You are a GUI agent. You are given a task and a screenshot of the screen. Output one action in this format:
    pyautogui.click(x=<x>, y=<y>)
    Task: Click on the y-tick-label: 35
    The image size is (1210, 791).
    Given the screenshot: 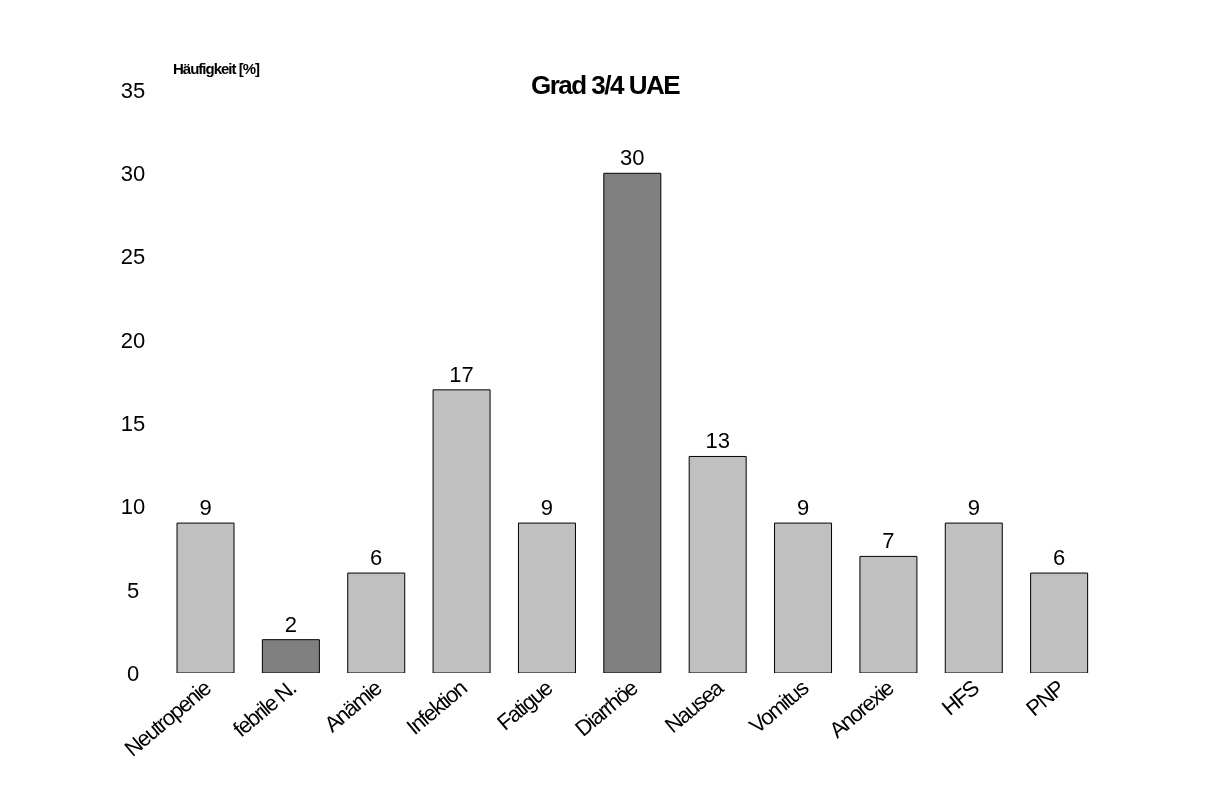 What is the action you would take?
    pyautogui.click(x=133, y=90)
    